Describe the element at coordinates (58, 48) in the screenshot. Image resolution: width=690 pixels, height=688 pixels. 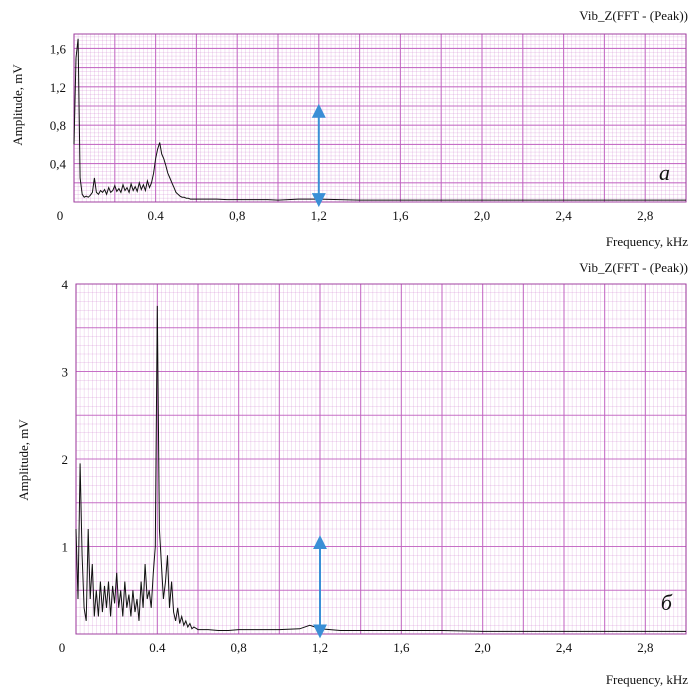
I see `y-tick-label: 1,6` at that location.